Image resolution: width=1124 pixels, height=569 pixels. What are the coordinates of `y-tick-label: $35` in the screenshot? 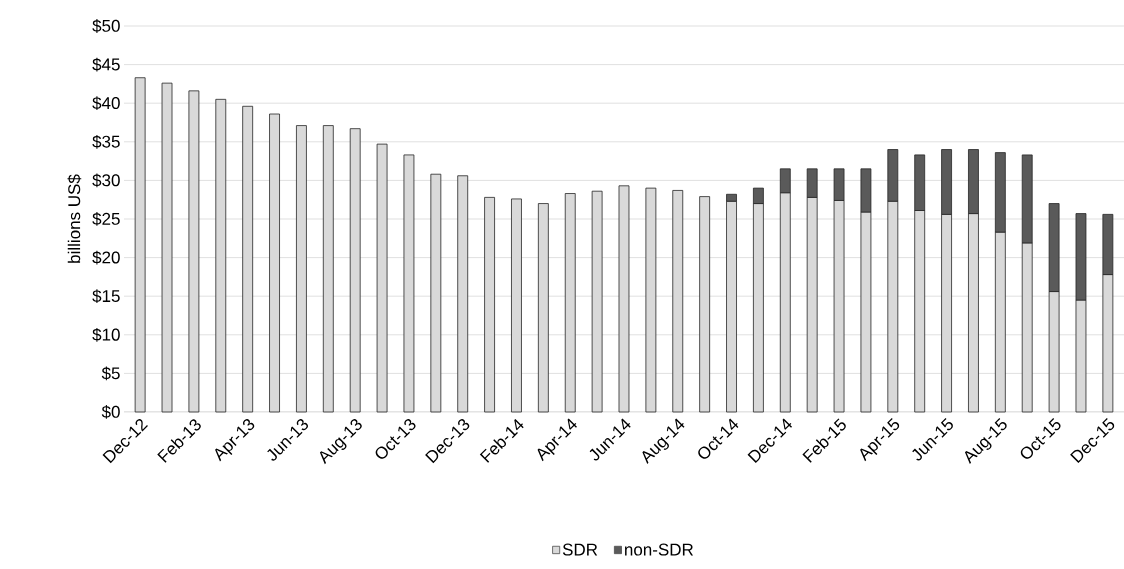 It's located at (106, 141).